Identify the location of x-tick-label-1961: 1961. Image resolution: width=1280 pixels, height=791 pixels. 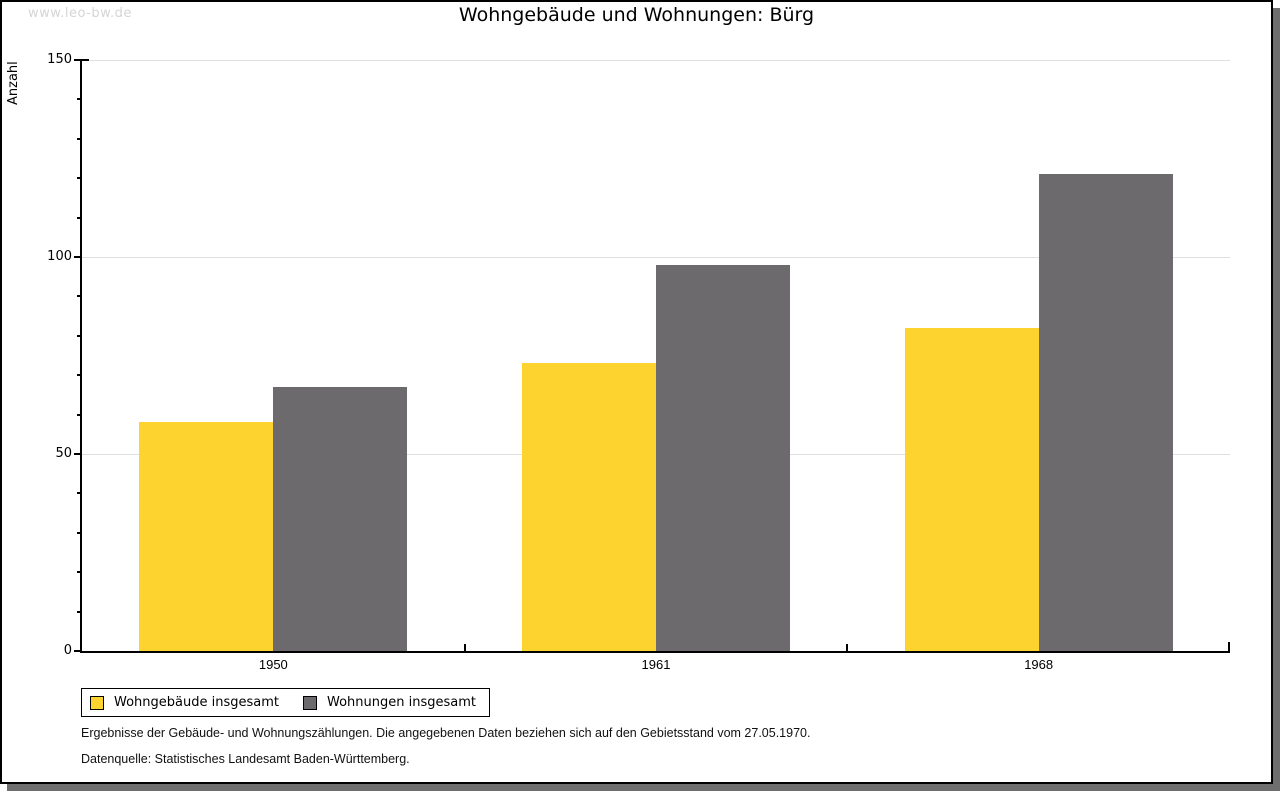
(656, 664).